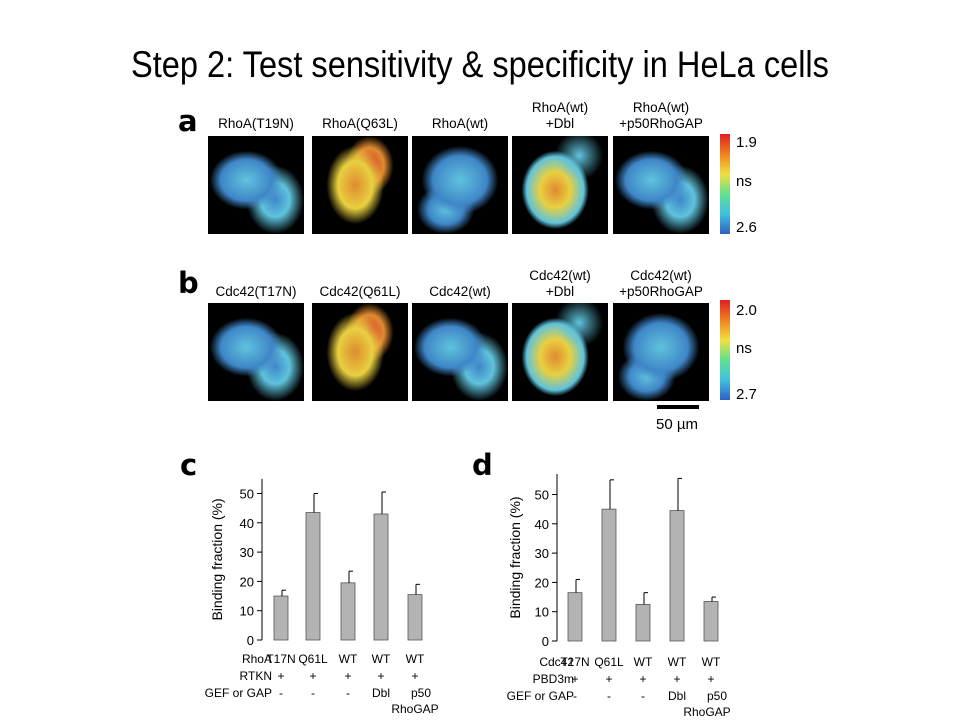  Describe the element at coordinates (415, 659) in the screenshot. I see `row-entry-c-1-5: WT` at that location.